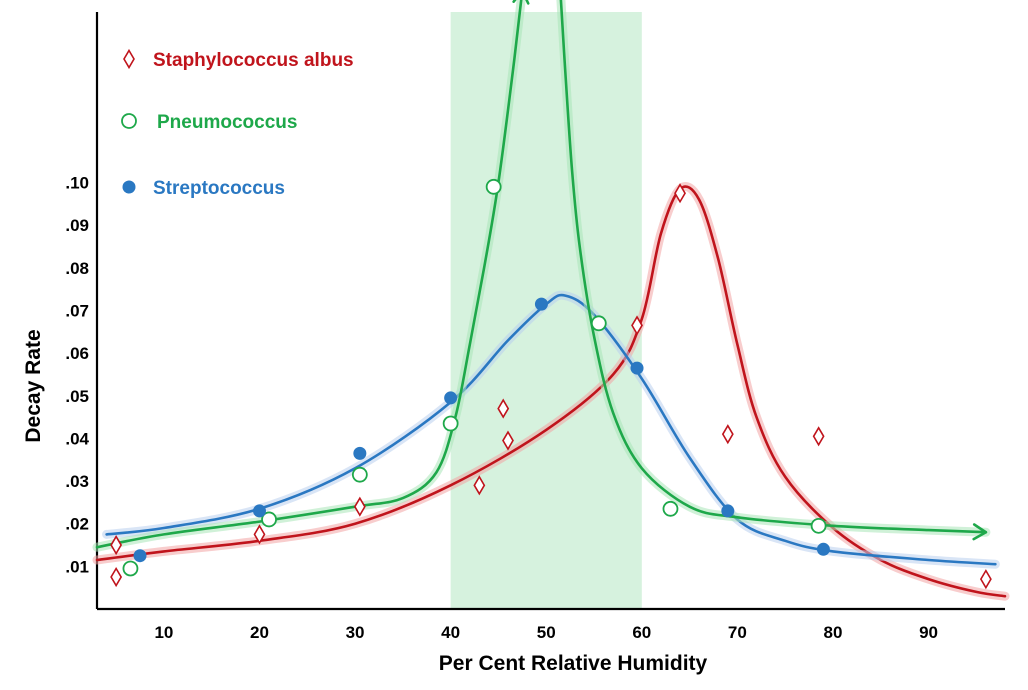 This screenshot has height=690, width=1028. What do you see at coordinates (259, 632) in the screenshot?
I see `x-tick-label: 20` at bounding box center [259, 632].